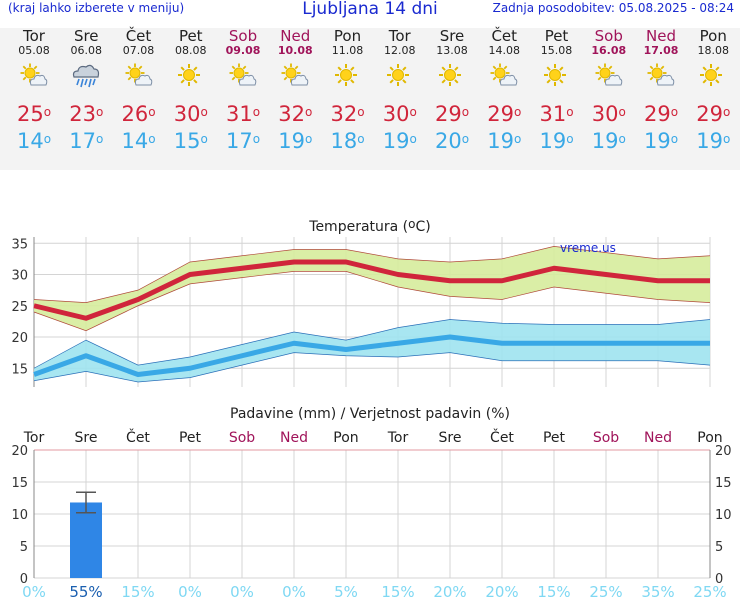  What do you see at coordinates (19, 483) in the screenshot?
I see `y-tick-label-left: 15` at bounding box center [19, 483].